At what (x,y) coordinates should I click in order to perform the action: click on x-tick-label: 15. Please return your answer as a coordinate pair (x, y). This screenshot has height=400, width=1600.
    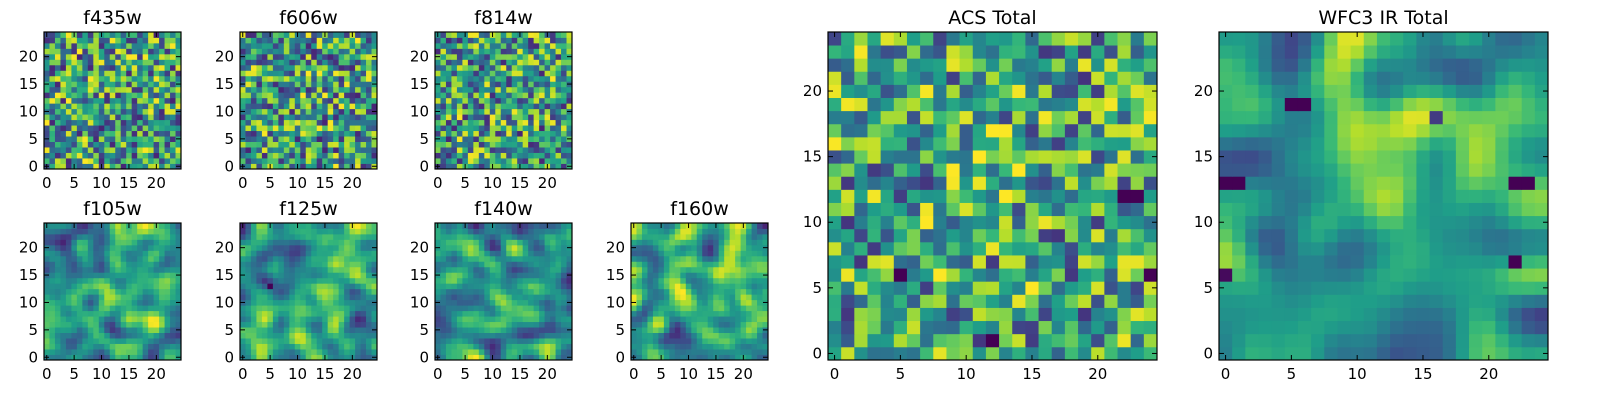
    Looking at the image, I should click on (324, 374).